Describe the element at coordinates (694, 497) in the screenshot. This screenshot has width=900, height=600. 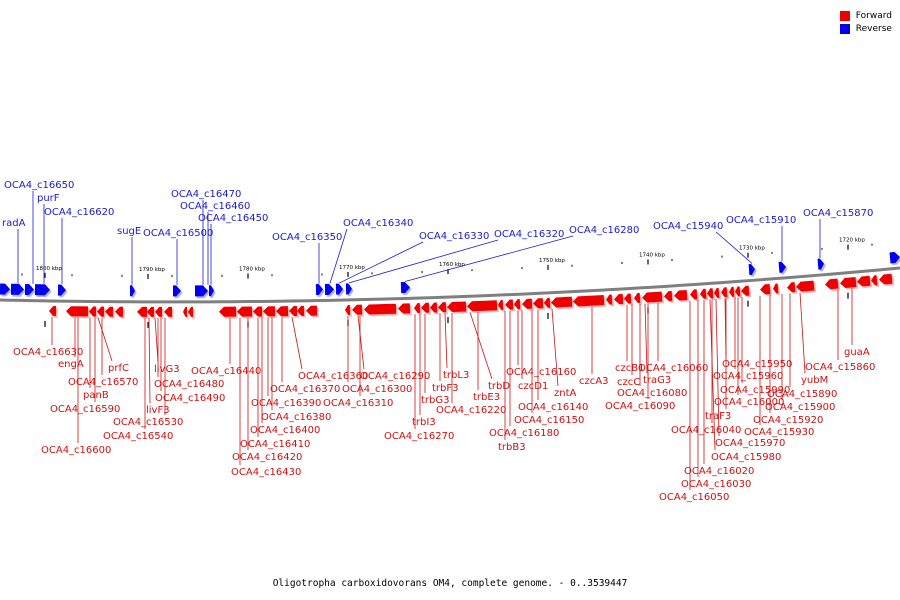
I see `gene-label: OCA4_c16050` at that location.